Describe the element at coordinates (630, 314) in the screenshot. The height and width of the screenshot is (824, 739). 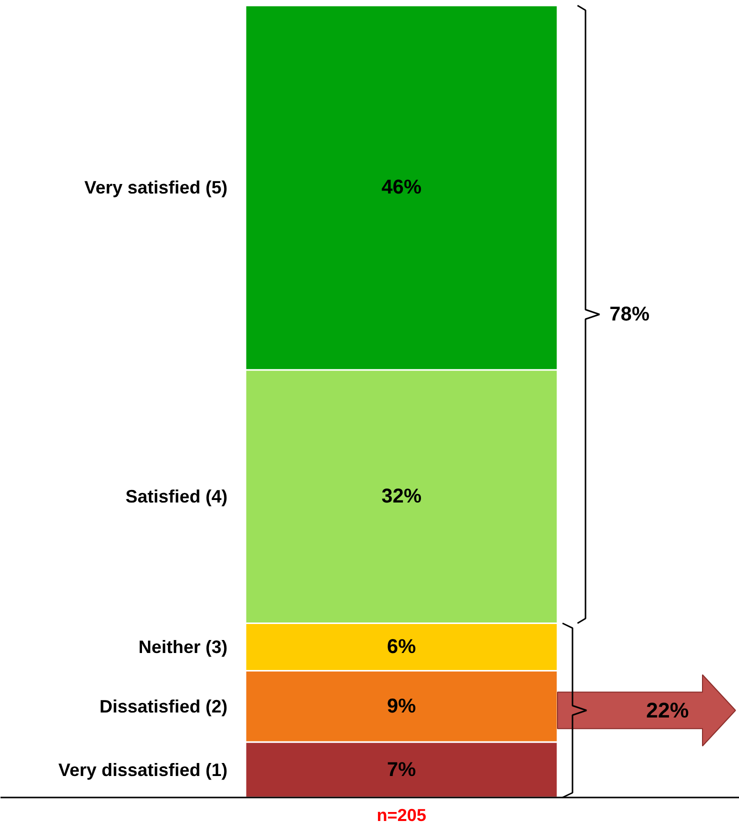
I see `text: 78%` at that location.